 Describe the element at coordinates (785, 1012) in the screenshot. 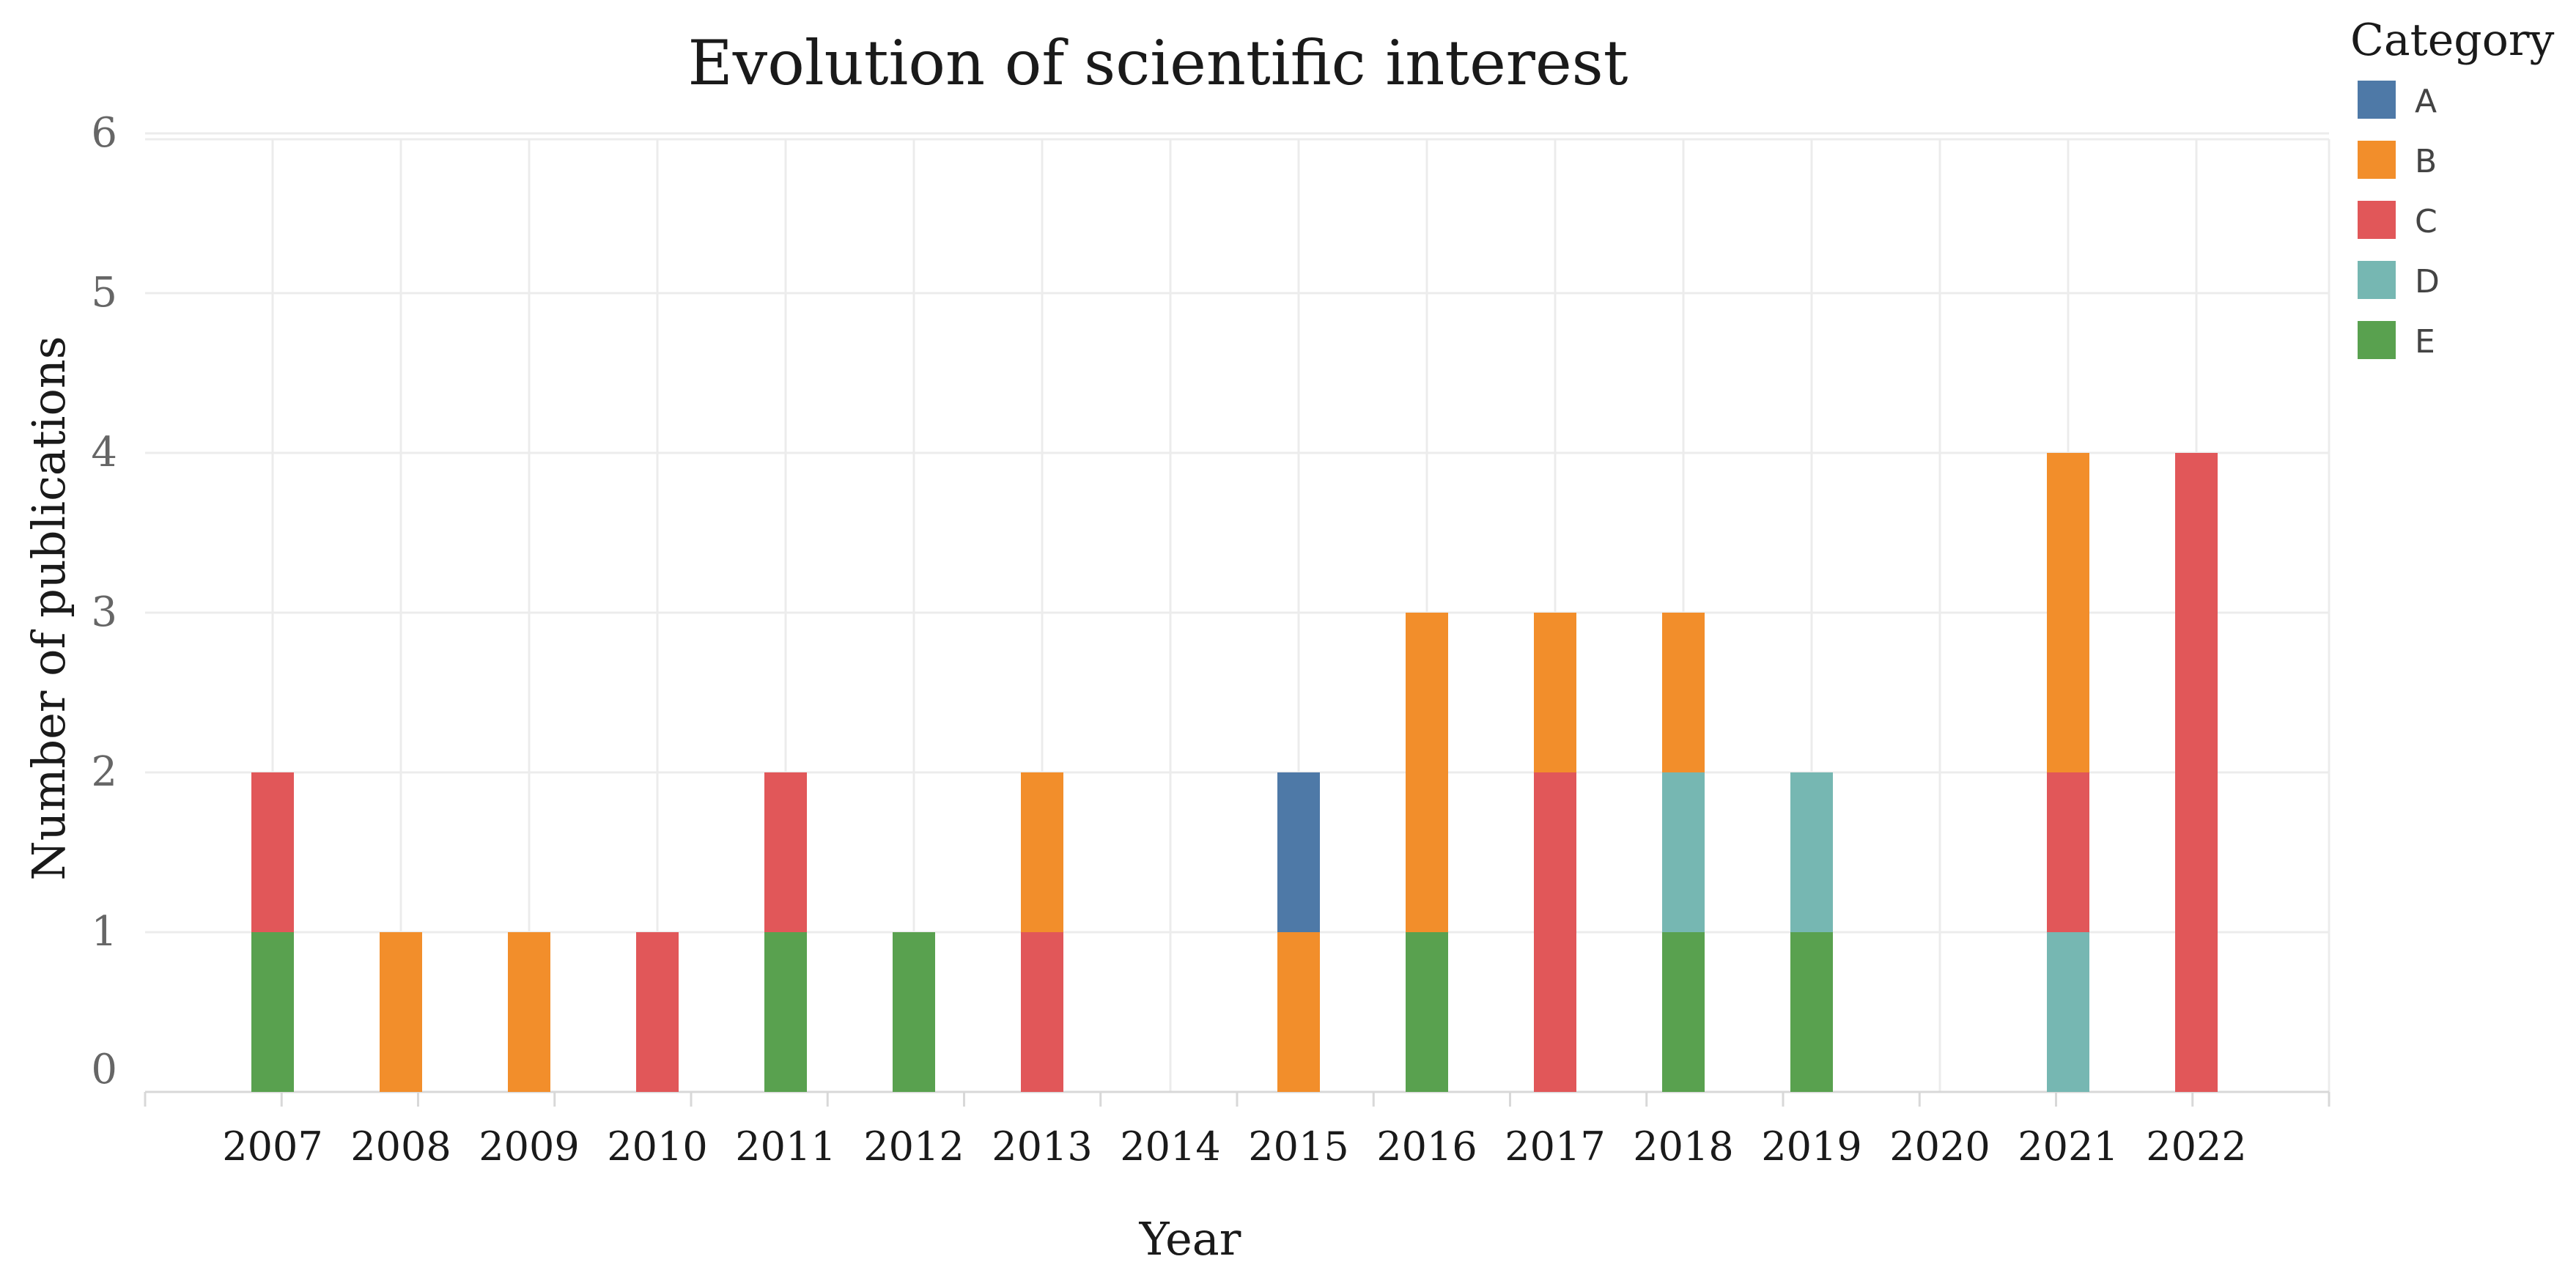

I see `bar-segment-e-2011` at that location.